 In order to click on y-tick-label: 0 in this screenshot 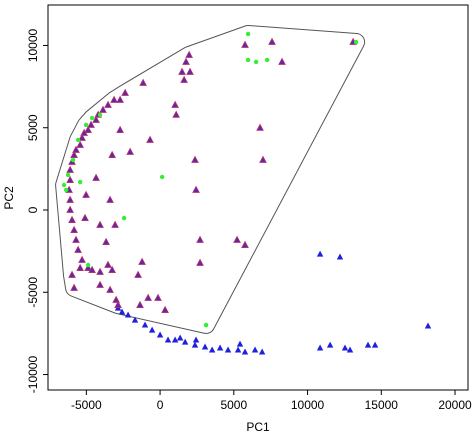, I will do `click(33, 209)`.